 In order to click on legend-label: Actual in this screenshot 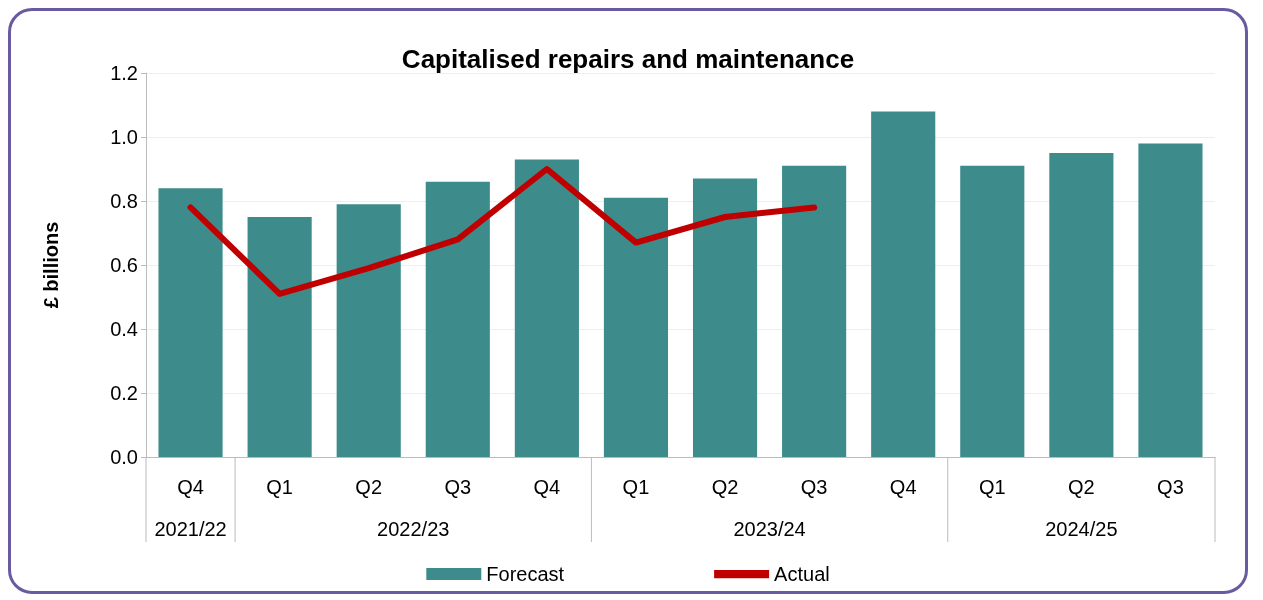, I will do `click(802, 574)`.